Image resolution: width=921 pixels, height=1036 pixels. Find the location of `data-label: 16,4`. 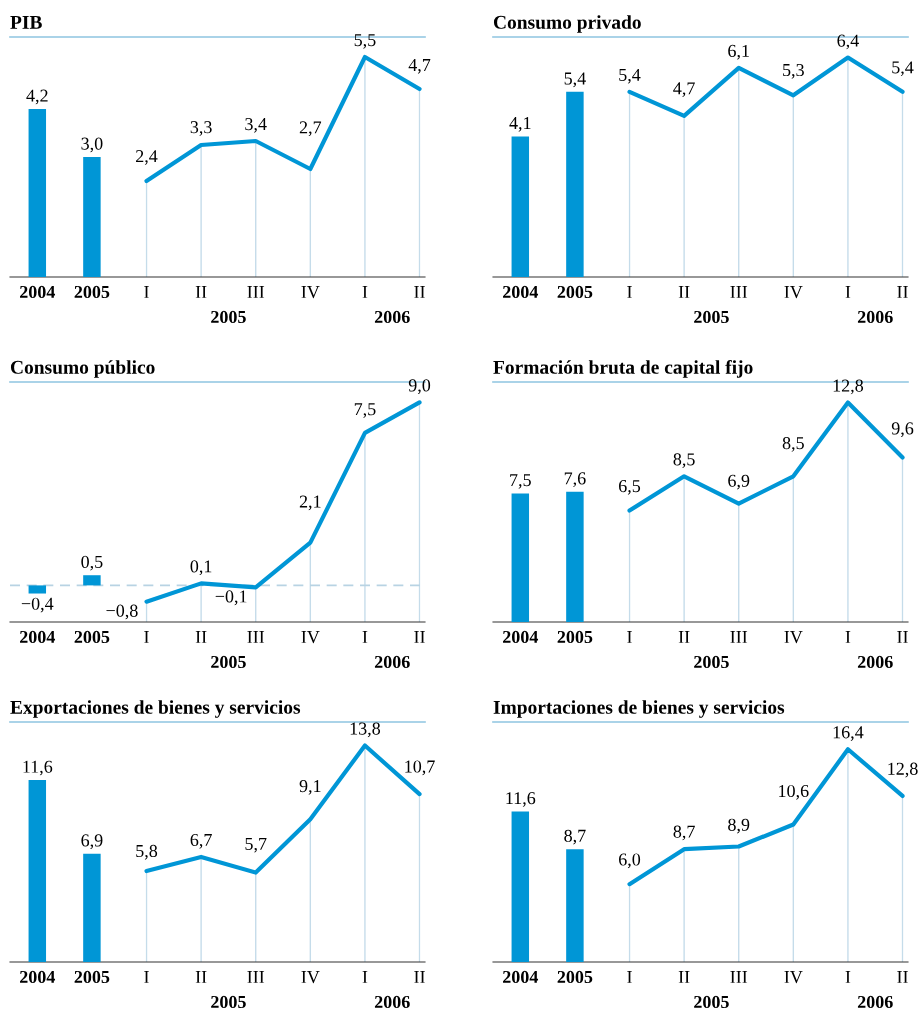

data-label: 16,4 is located at coordinates (848, 733).